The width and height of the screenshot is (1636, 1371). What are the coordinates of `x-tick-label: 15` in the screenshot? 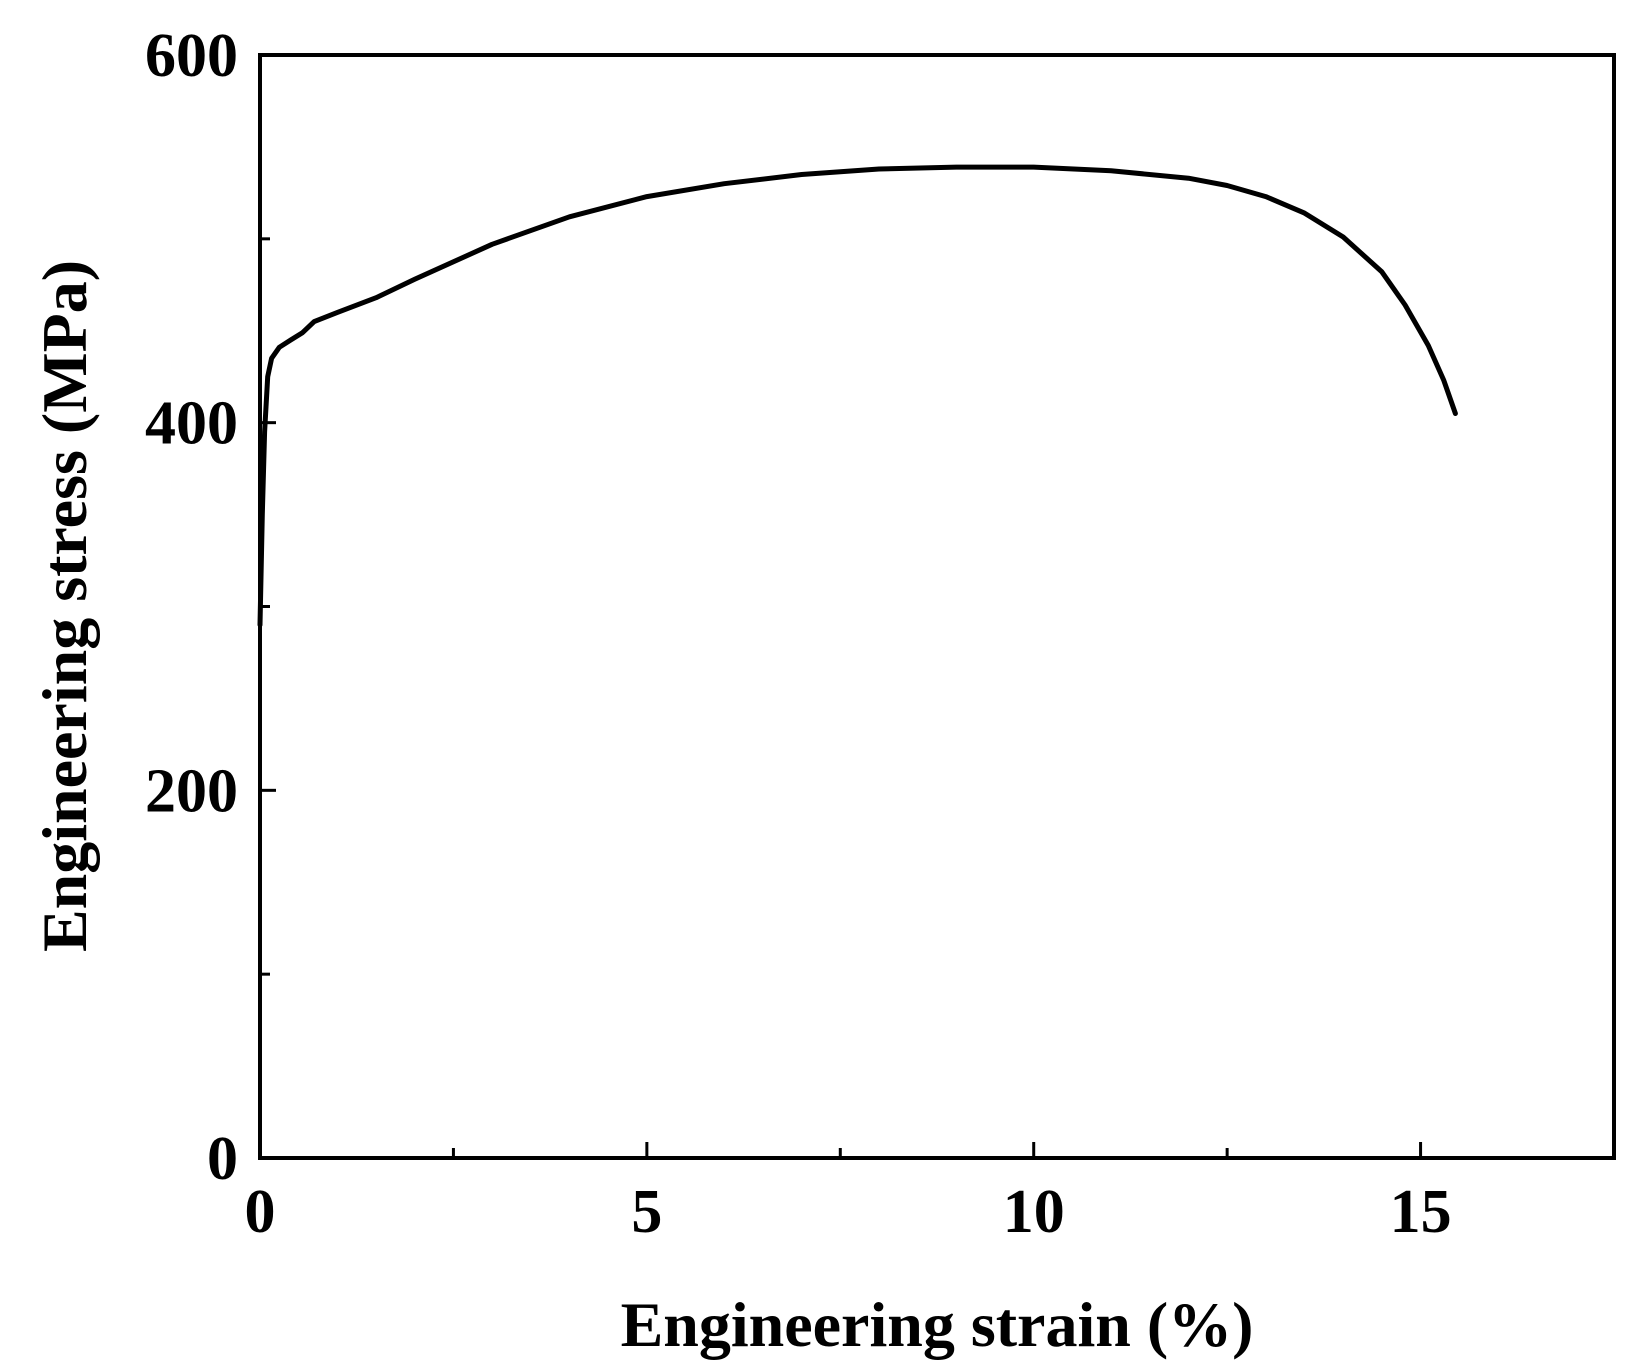 It's located at (1421, 1212).